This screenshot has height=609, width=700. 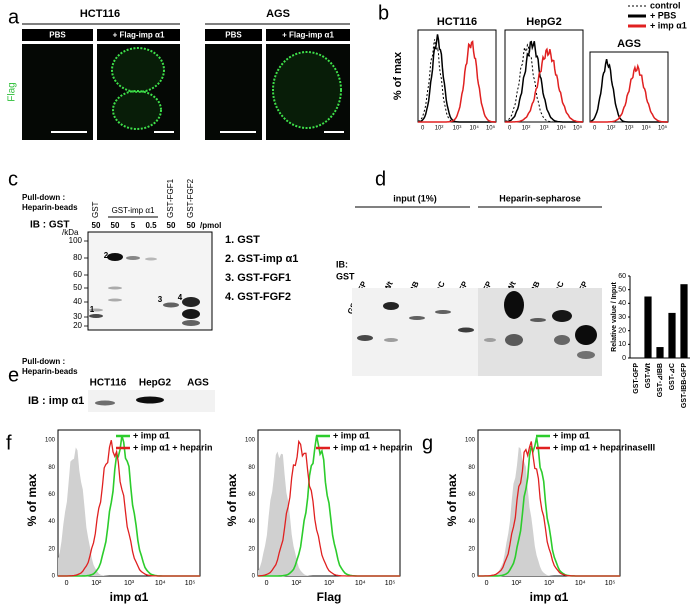 What do you see at coordinates (471, 522) in the screenshot?
I see `y-tick-label: 40` at bounding box center [471, 522].